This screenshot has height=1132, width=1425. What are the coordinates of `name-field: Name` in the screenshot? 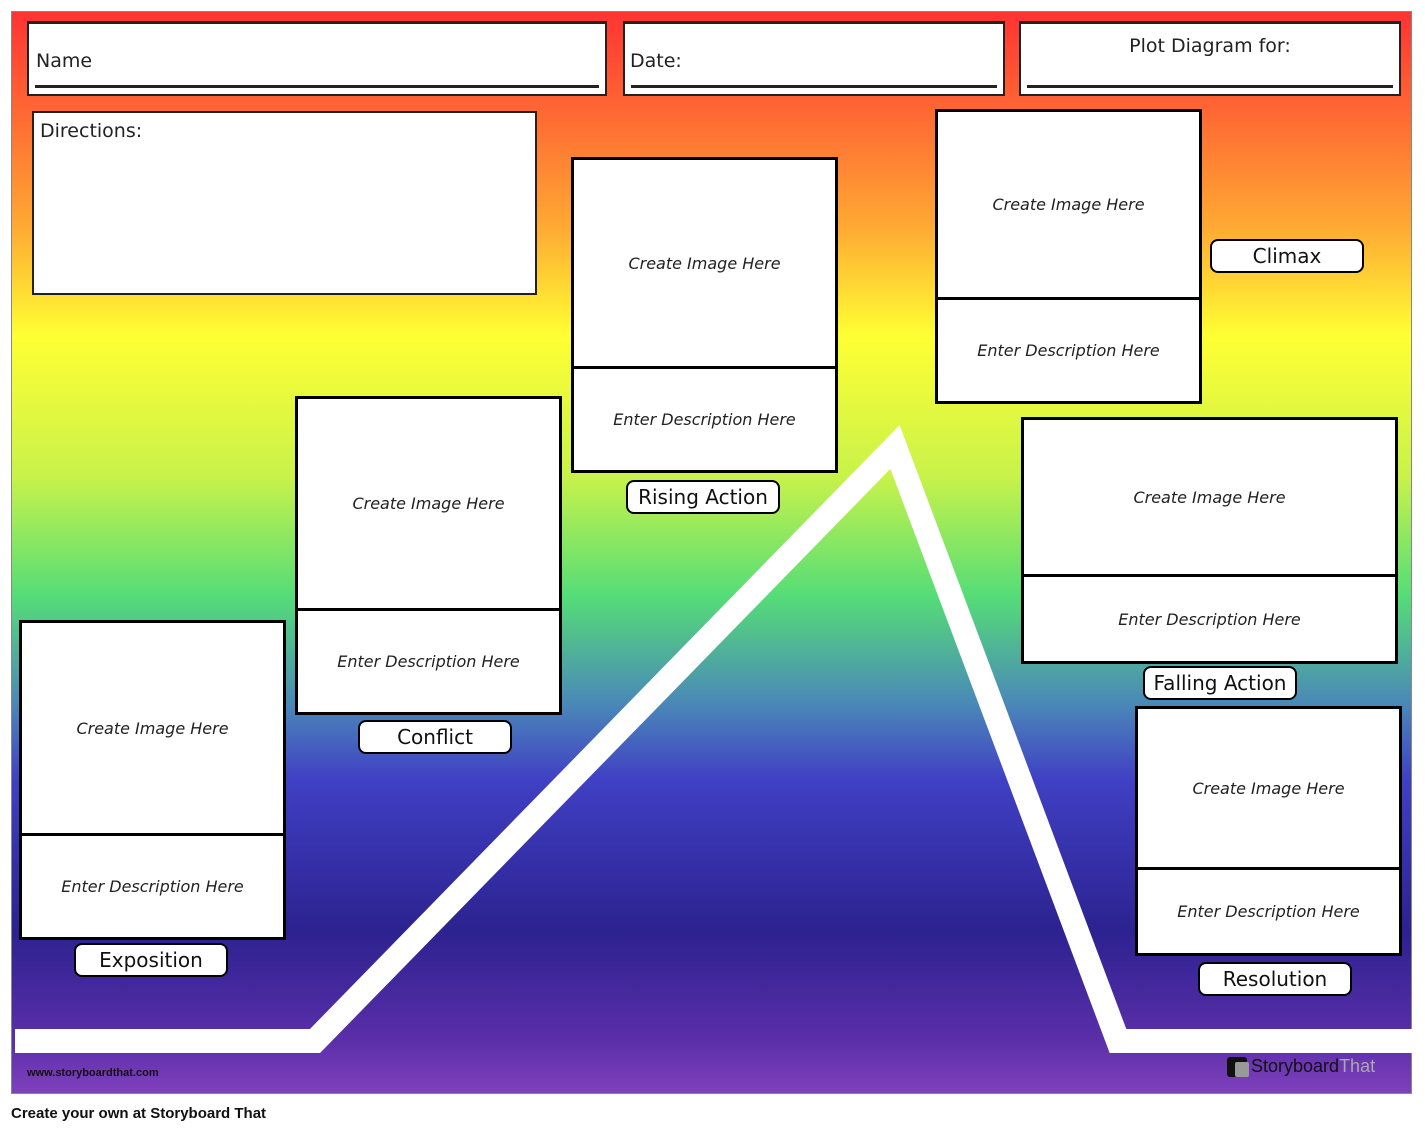 It's located at (317, 58).